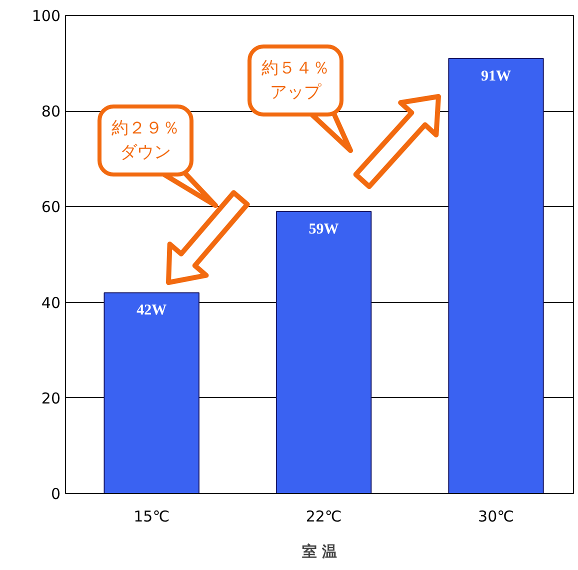 The width and height of the screenshot is (578, 570). Describe the element at coordinates (151, 310) in the screenshot. I see `data-label: 42W` at that location.